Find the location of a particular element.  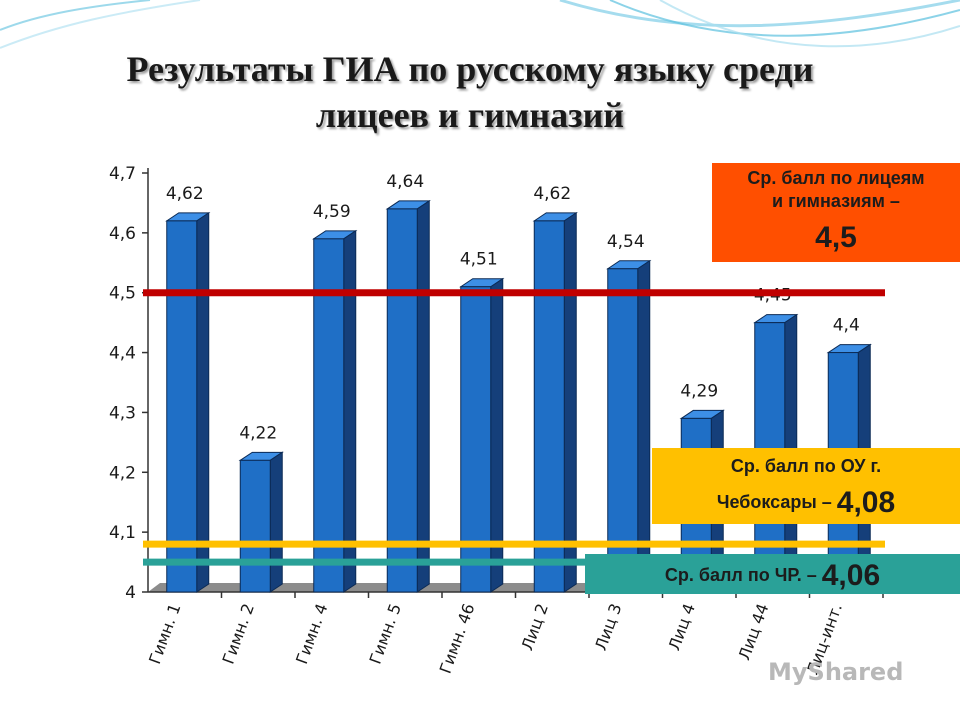

callout-lyceums-value: 4,5 is located at coordinates (836, 237).